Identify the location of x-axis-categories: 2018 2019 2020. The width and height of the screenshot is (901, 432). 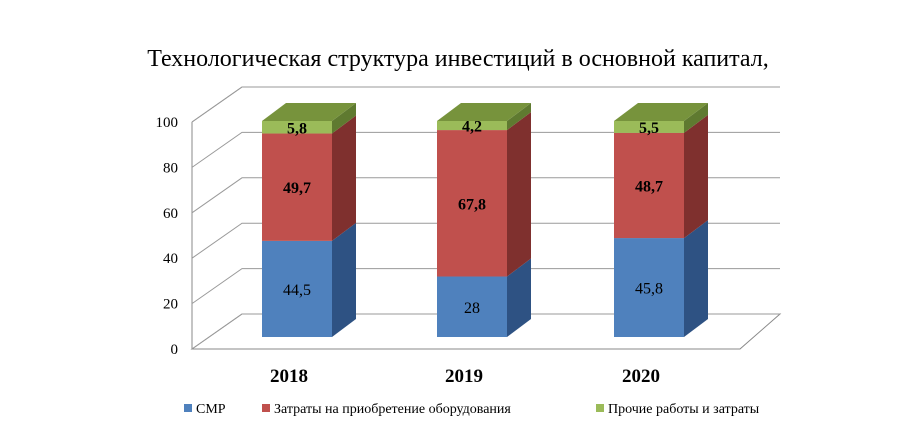
(465, 376).